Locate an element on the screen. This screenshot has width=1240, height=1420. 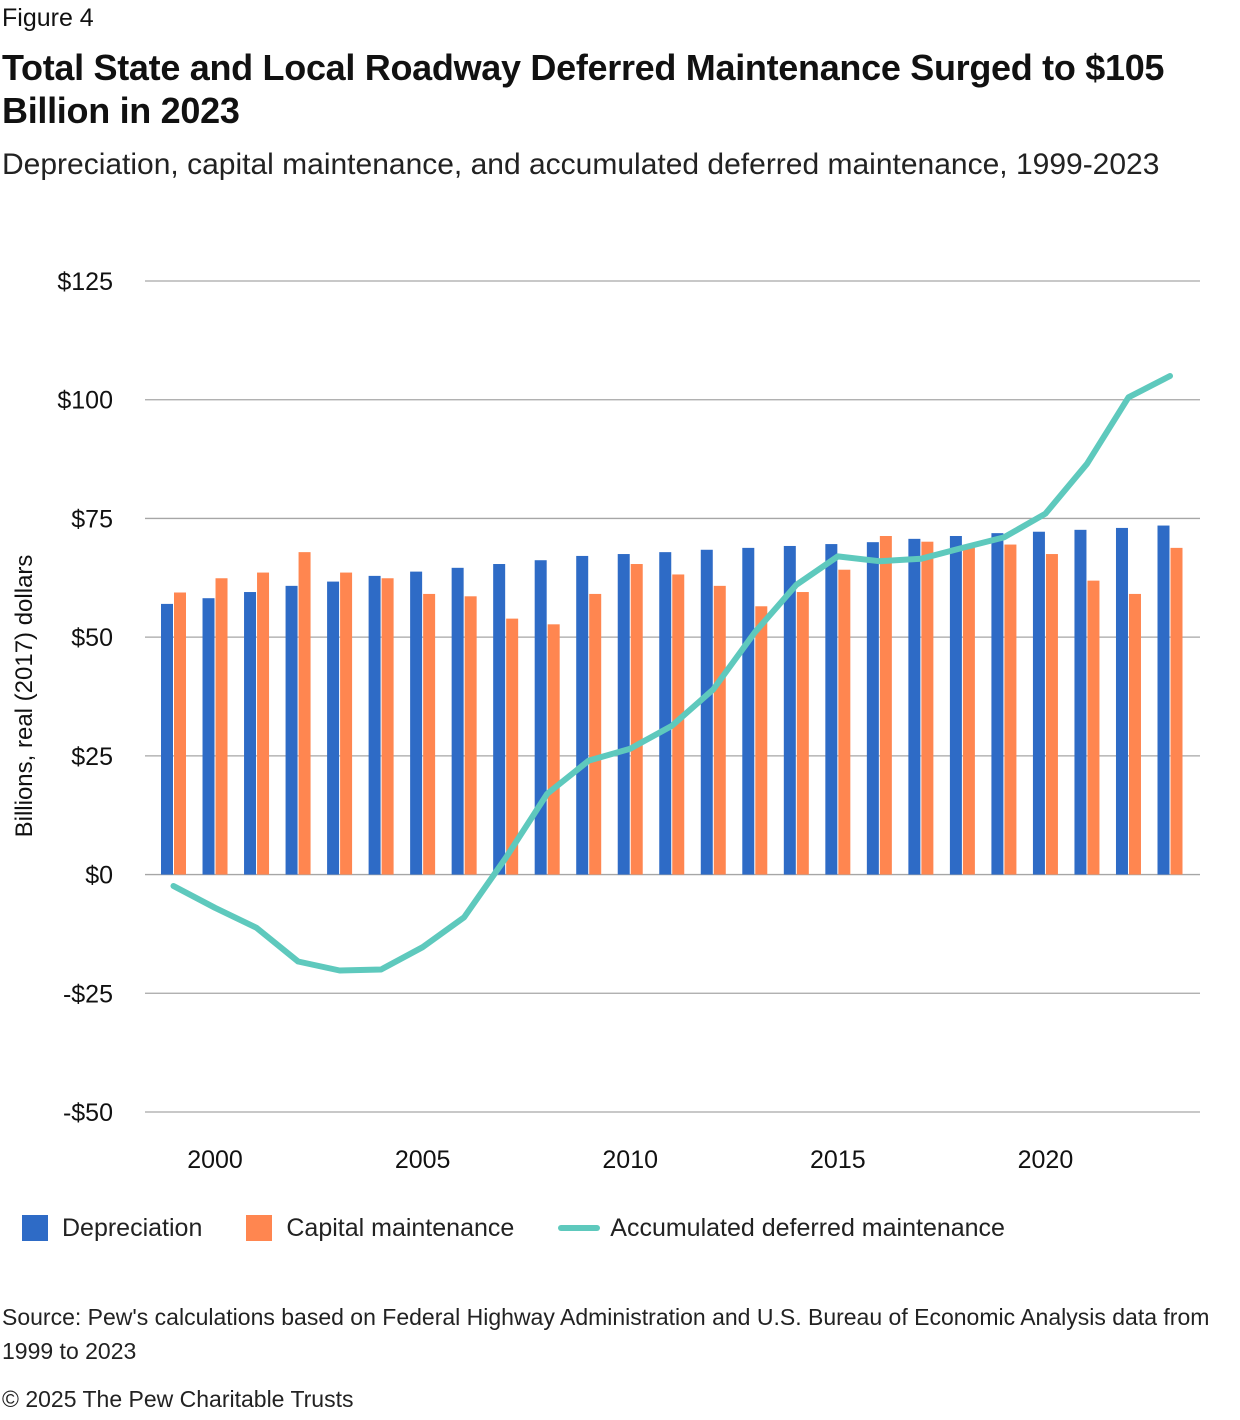
x-tick-label: 2015 is located at coordinates (838, 1160).